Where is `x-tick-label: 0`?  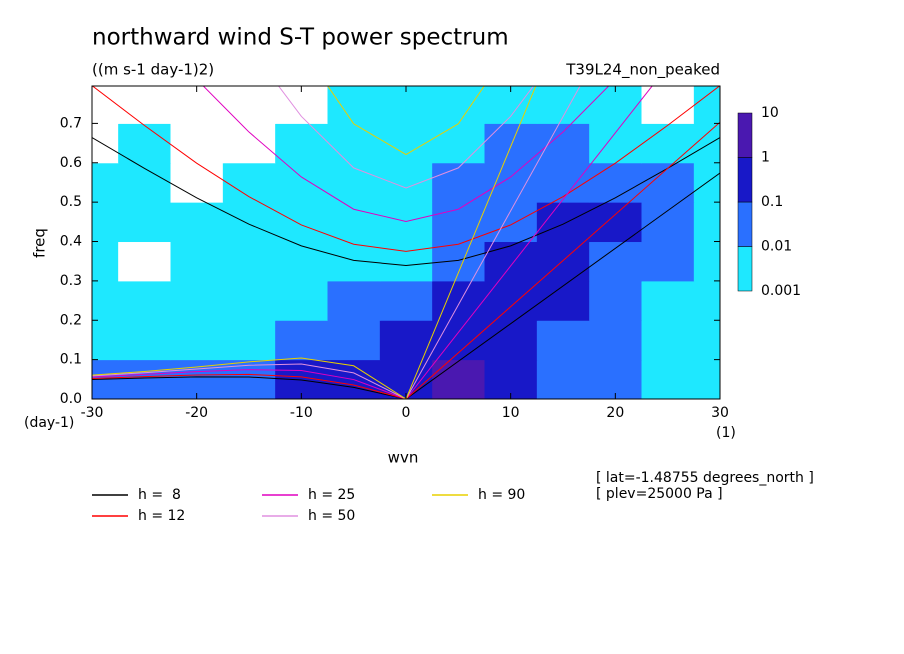 x-tick-label: 0 is located at coordinates (406, 413).